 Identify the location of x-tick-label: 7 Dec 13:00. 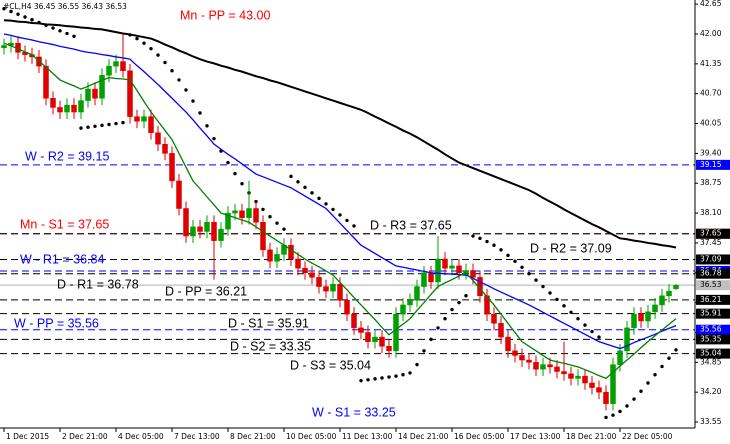
(197, 436).